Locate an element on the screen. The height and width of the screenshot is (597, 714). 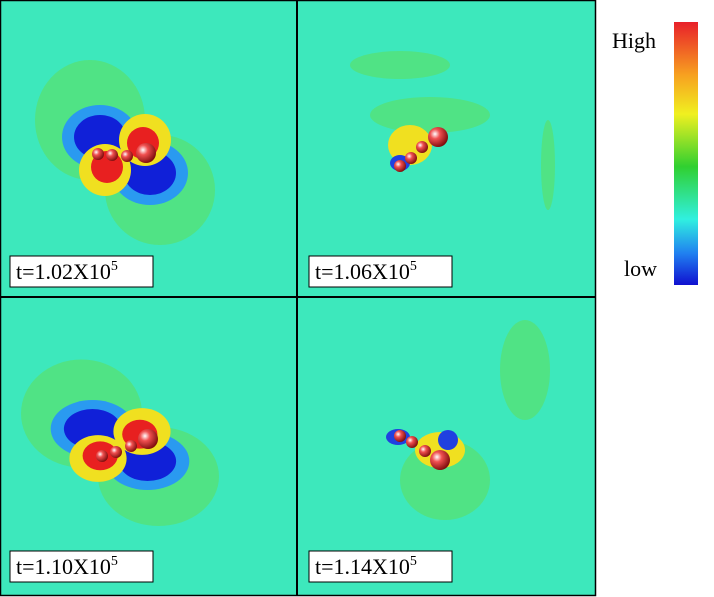
panel-label: t=1.02X105 is located at coordinates (67, 271).